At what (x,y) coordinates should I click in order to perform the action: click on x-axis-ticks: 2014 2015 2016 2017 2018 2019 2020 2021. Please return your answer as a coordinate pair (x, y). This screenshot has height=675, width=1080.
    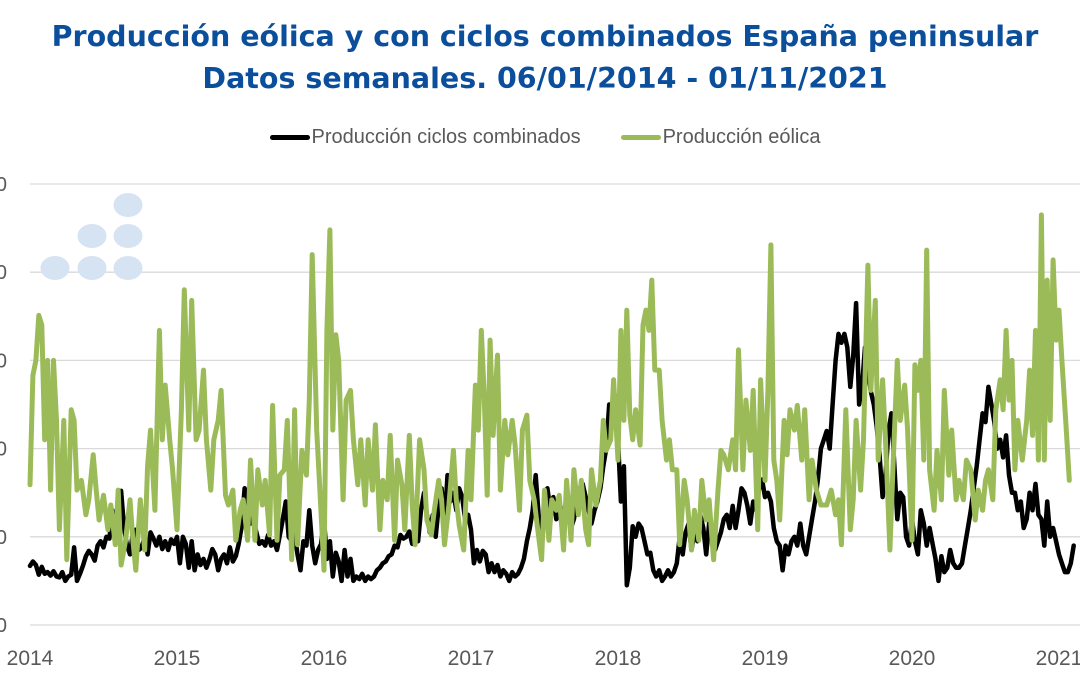
    Looking at the image, I should click on (543, 658).